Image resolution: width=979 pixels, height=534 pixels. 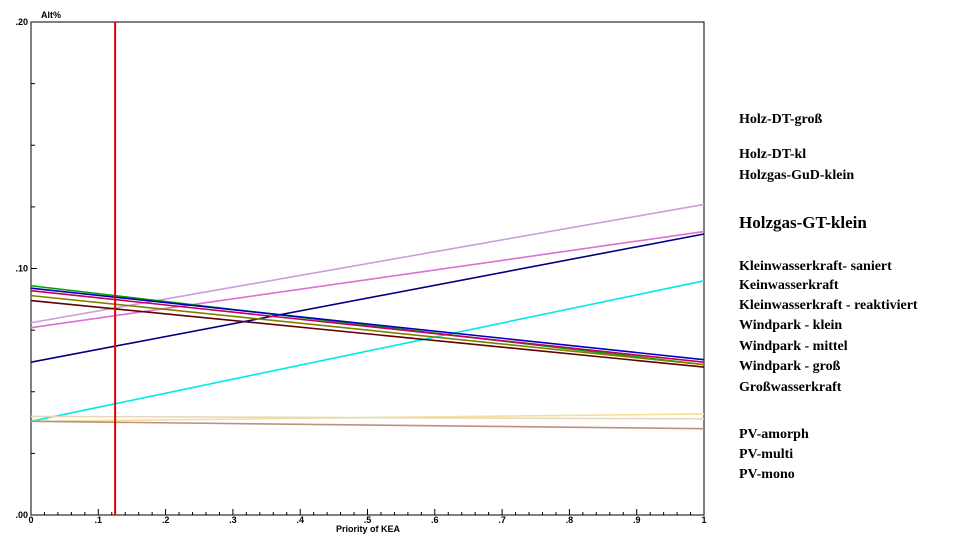 What do you see at coordinates (368, 520) in the screenshot?
I see `x-tick-label: .5` at bounding box center [368, 520].